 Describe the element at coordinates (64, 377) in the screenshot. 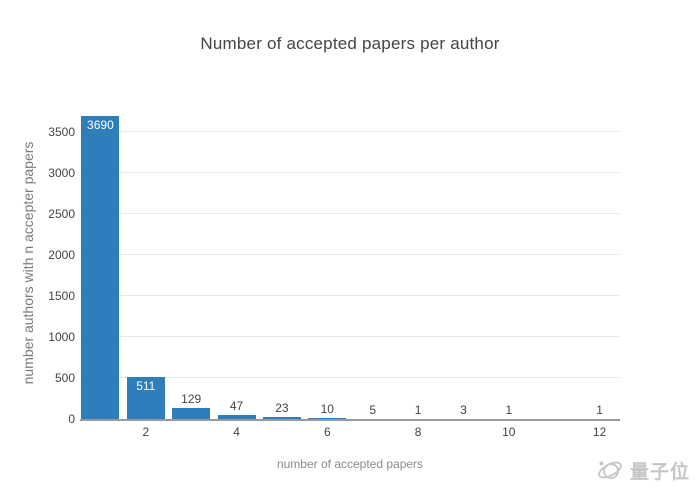

I see `y-tick-label-500: 500` at that location.